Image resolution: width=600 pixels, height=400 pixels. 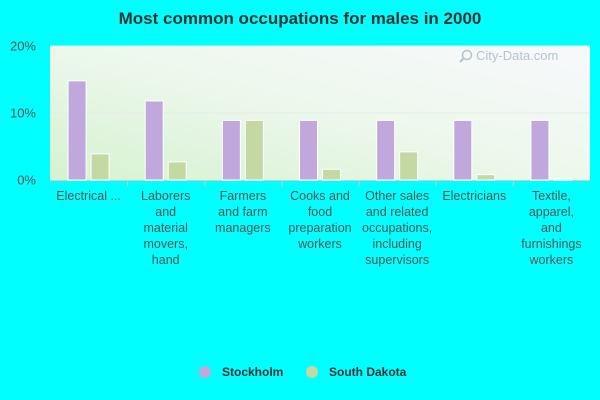 I want to click on watermark-text: City-Data.com, so click(x=517, y=55).